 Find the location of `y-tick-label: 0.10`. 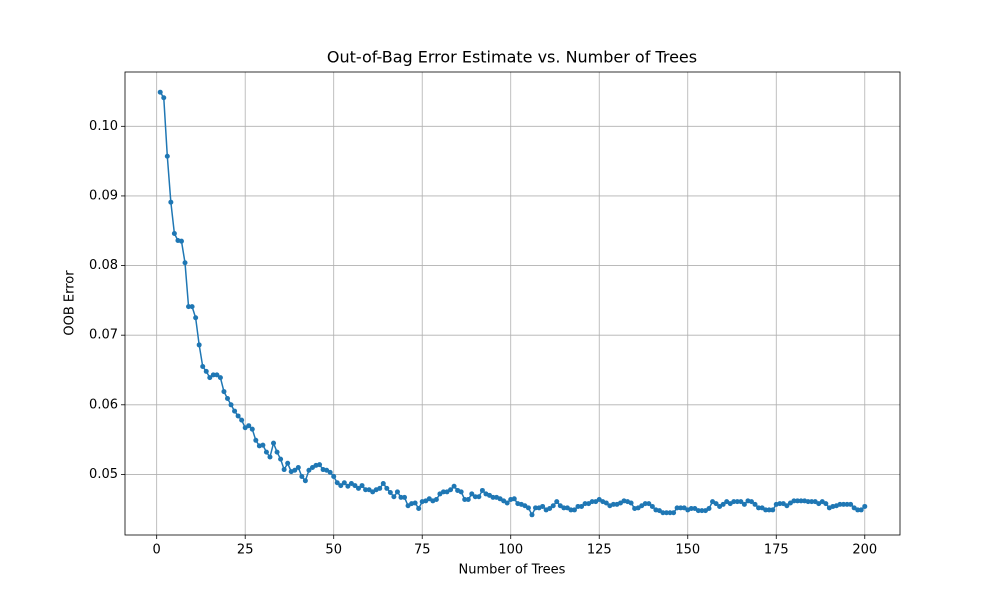

y-tick-label: 0.10 is located at coordinates (103, 126).